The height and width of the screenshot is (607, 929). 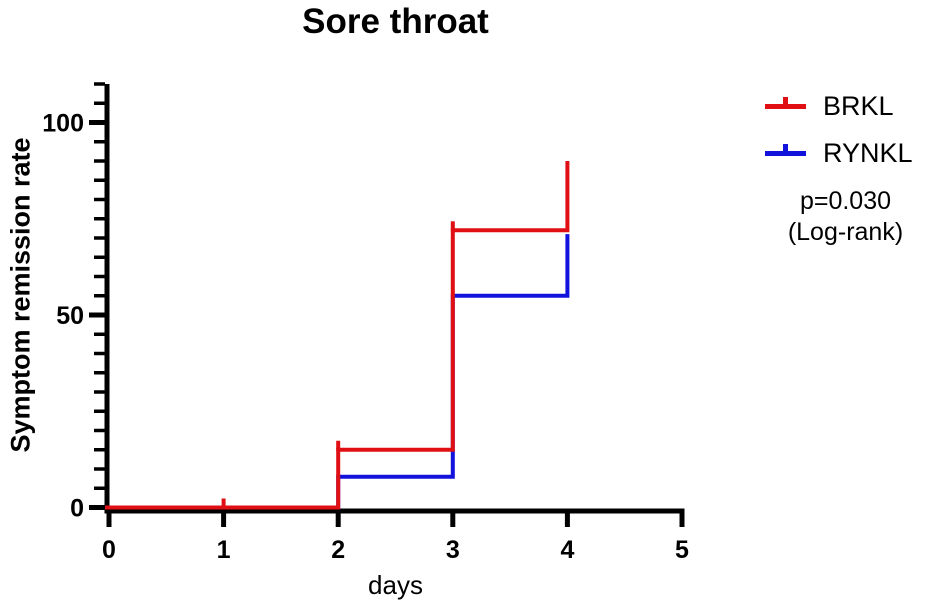 I want to click on legend-item-brkl: BRKL, so click(x=839, y=106).